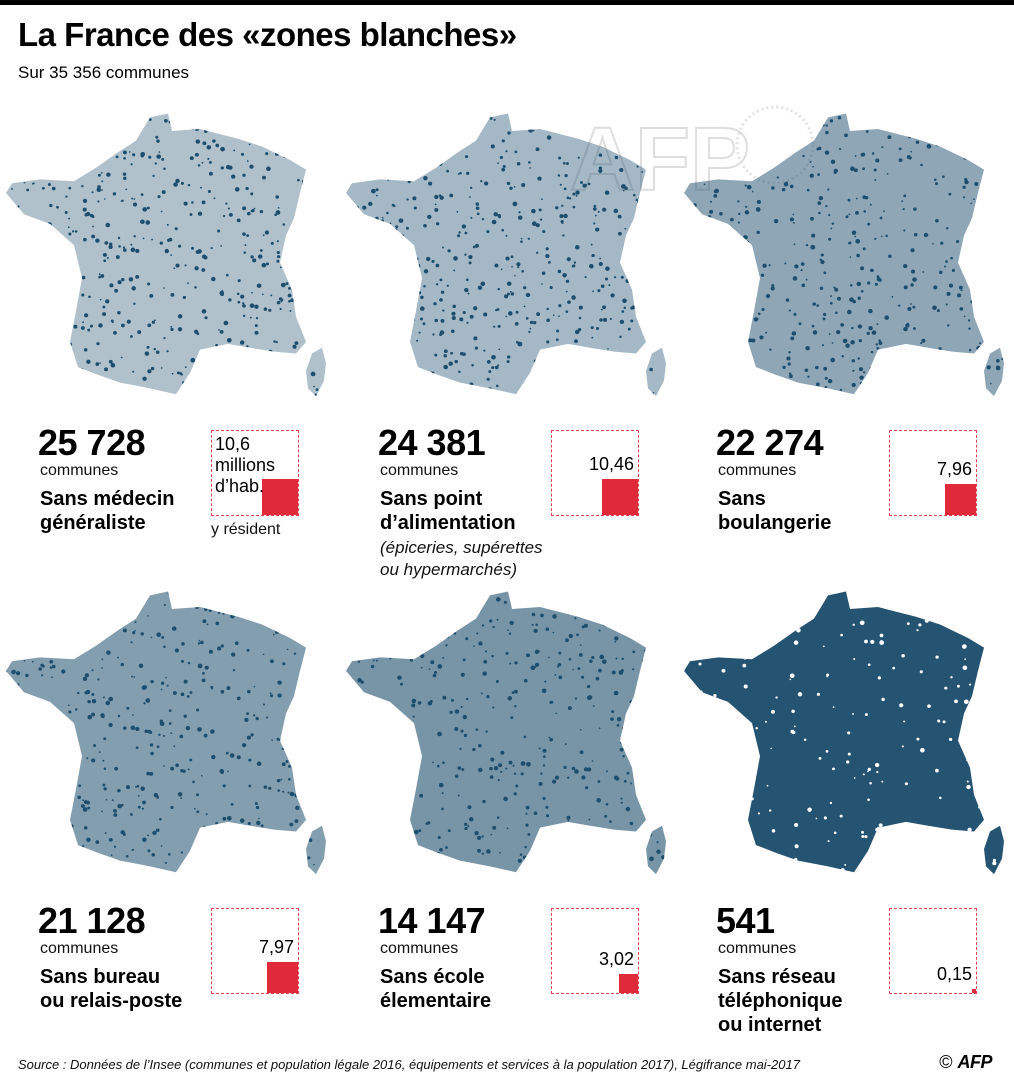 The height and width of the screenshot is (1085, 1014). What do you see at coordinates (777, 977) in the screenshot?
I see `category-label-line: Sans réseau` at bounding box center [777, 977].